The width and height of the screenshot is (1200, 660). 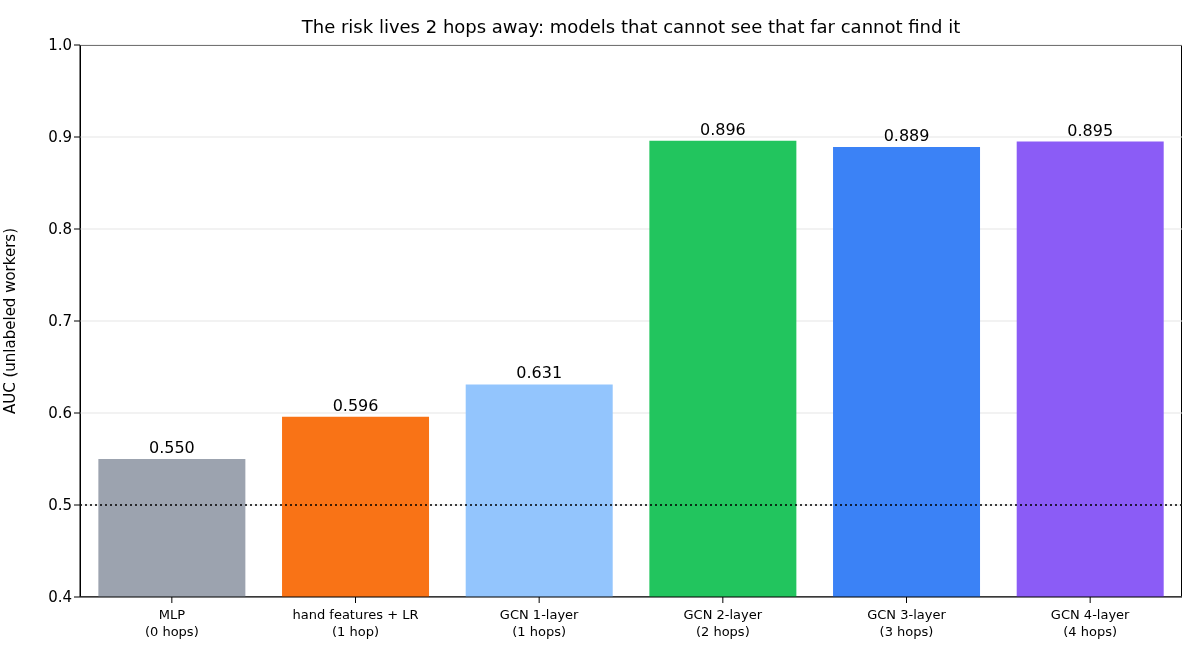 I want to click on data-label: 0.596, so click(x=355, y=405).